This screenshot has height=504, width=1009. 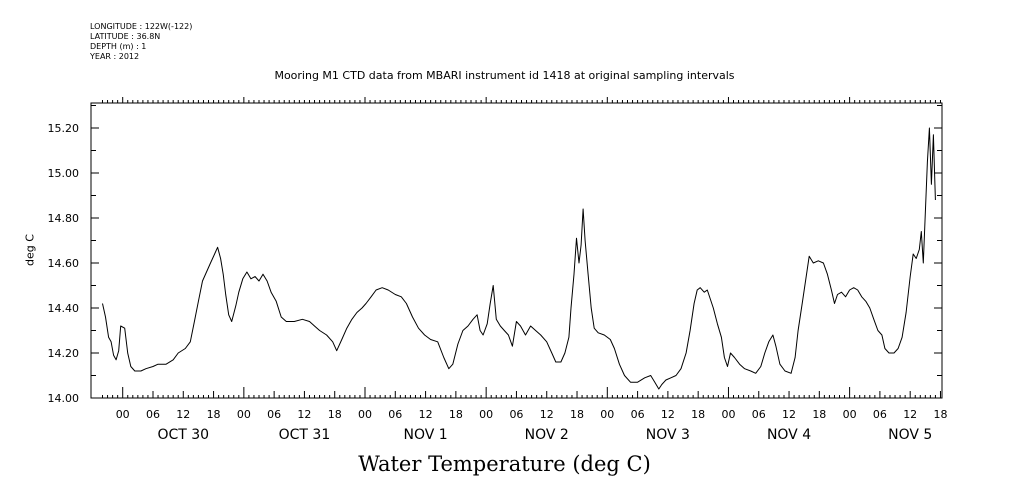 What do you see at coordinates (789, 435) in the screenshot?
I see `x-day-label: NOV 4` at bounding box center [789, 435].